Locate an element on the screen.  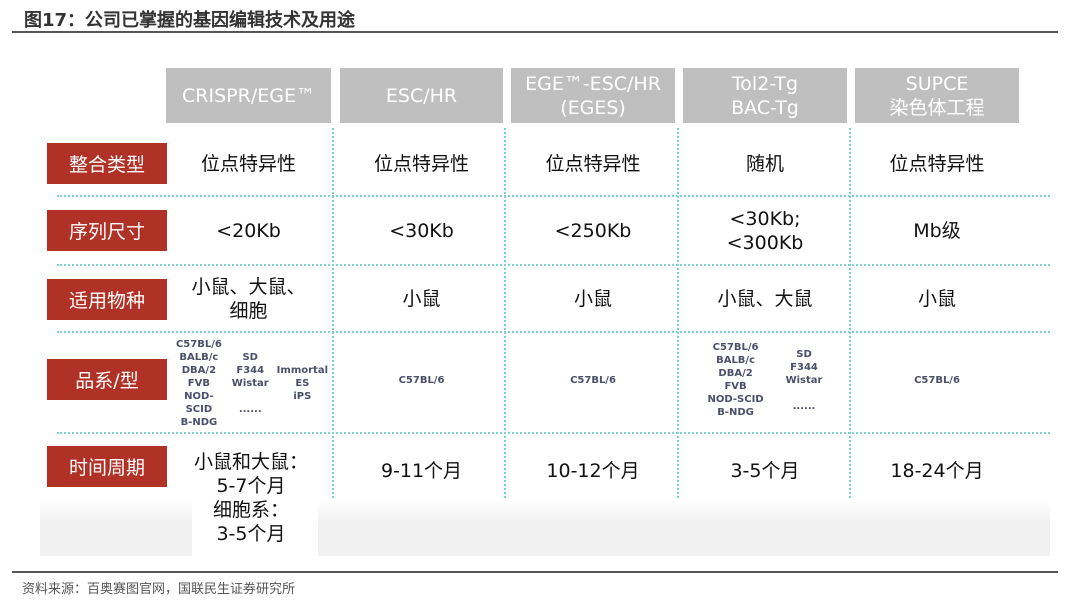
table-cell: 3-5个月 is located at coordinates (765, 470).